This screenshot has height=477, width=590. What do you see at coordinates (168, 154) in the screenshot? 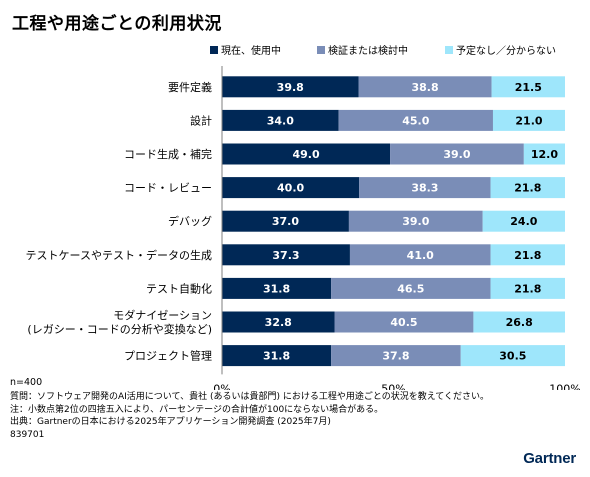
I see `category-label: コード生成・補完` at bounding box center [168, 154].